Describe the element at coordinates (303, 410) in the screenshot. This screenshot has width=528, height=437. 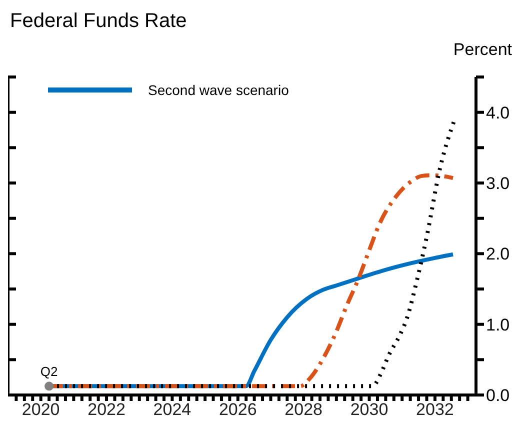
I see `x-tick-label: 2028` at that location.